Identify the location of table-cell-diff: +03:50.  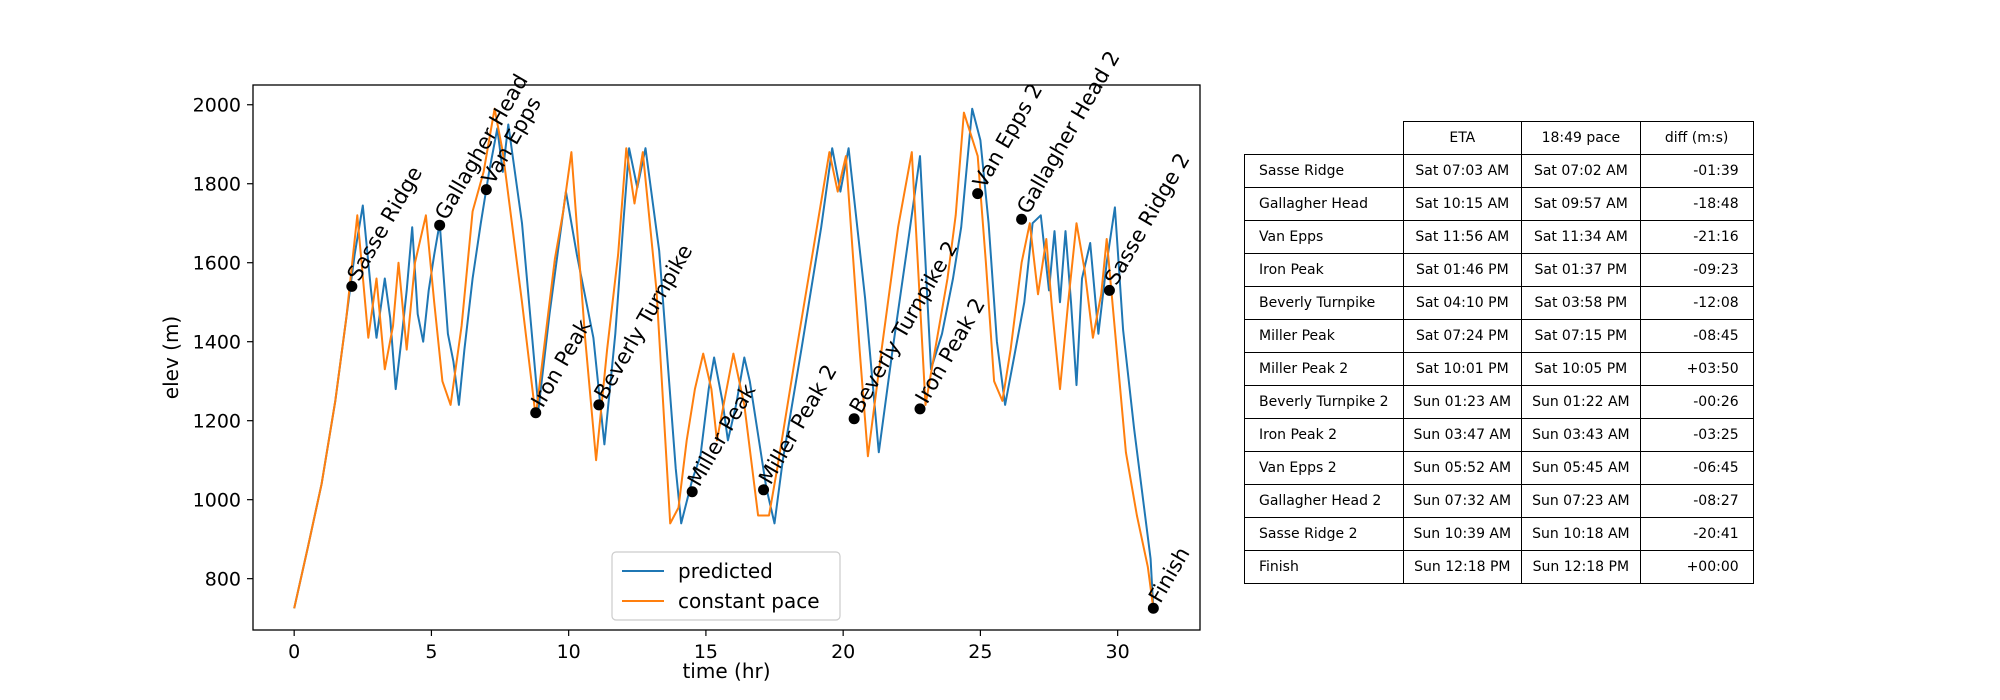
(1696, 369).